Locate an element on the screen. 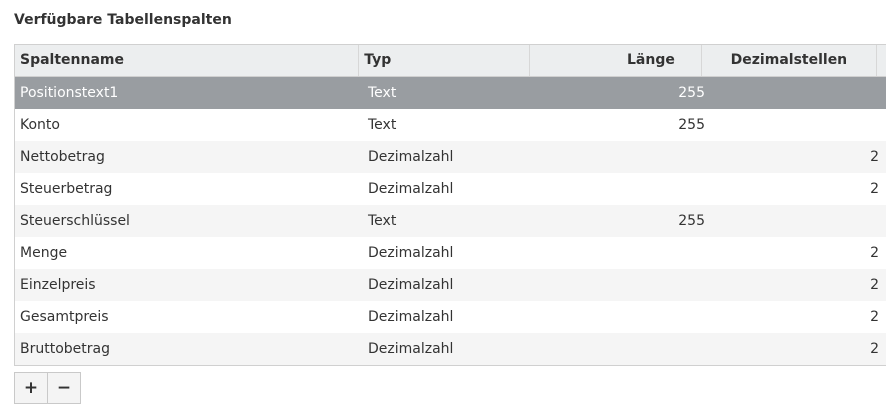  table-header: Spaltenname Typ Länge Dezimalstellen is located at coordinates (450, 61).